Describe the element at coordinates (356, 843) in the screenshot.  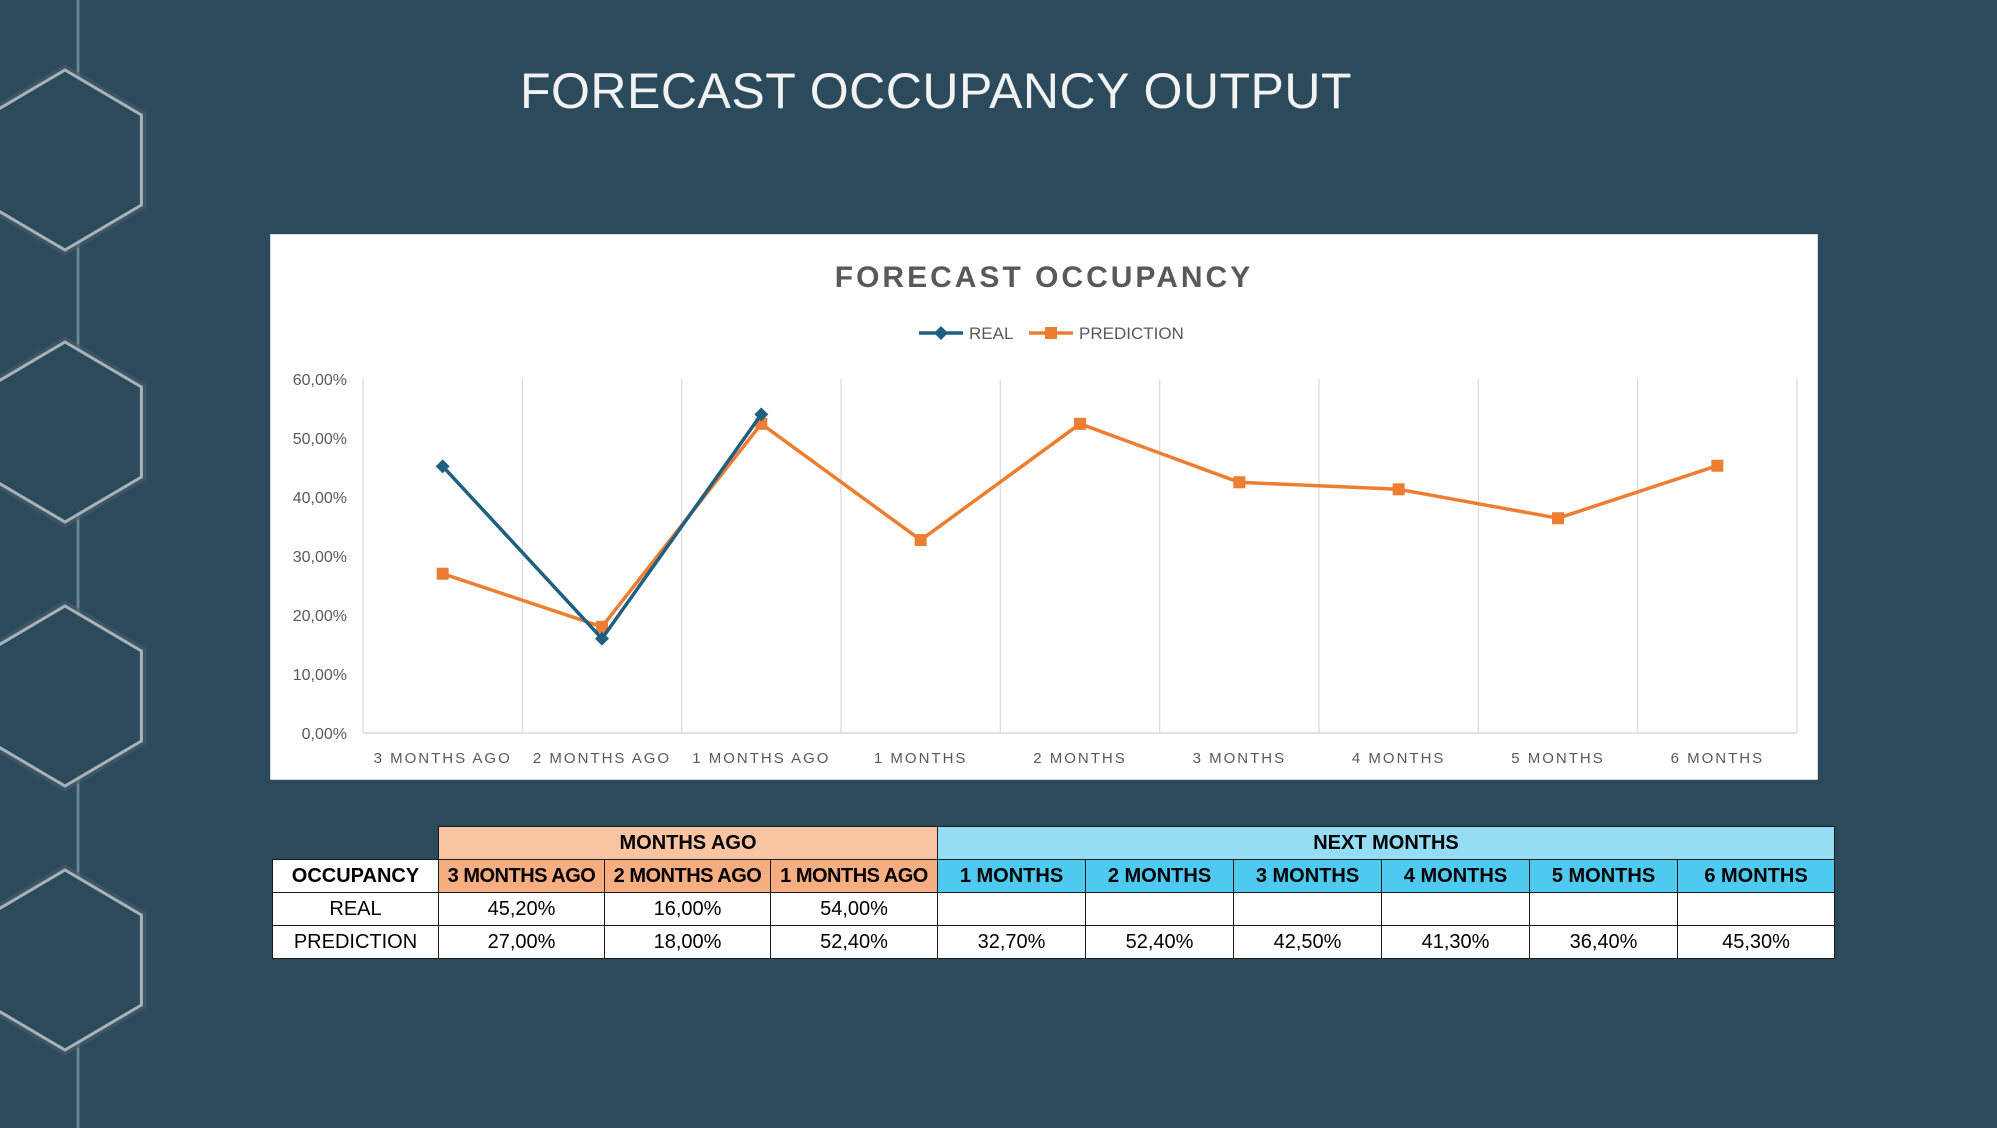
I see `table-corner-blank` at that location.